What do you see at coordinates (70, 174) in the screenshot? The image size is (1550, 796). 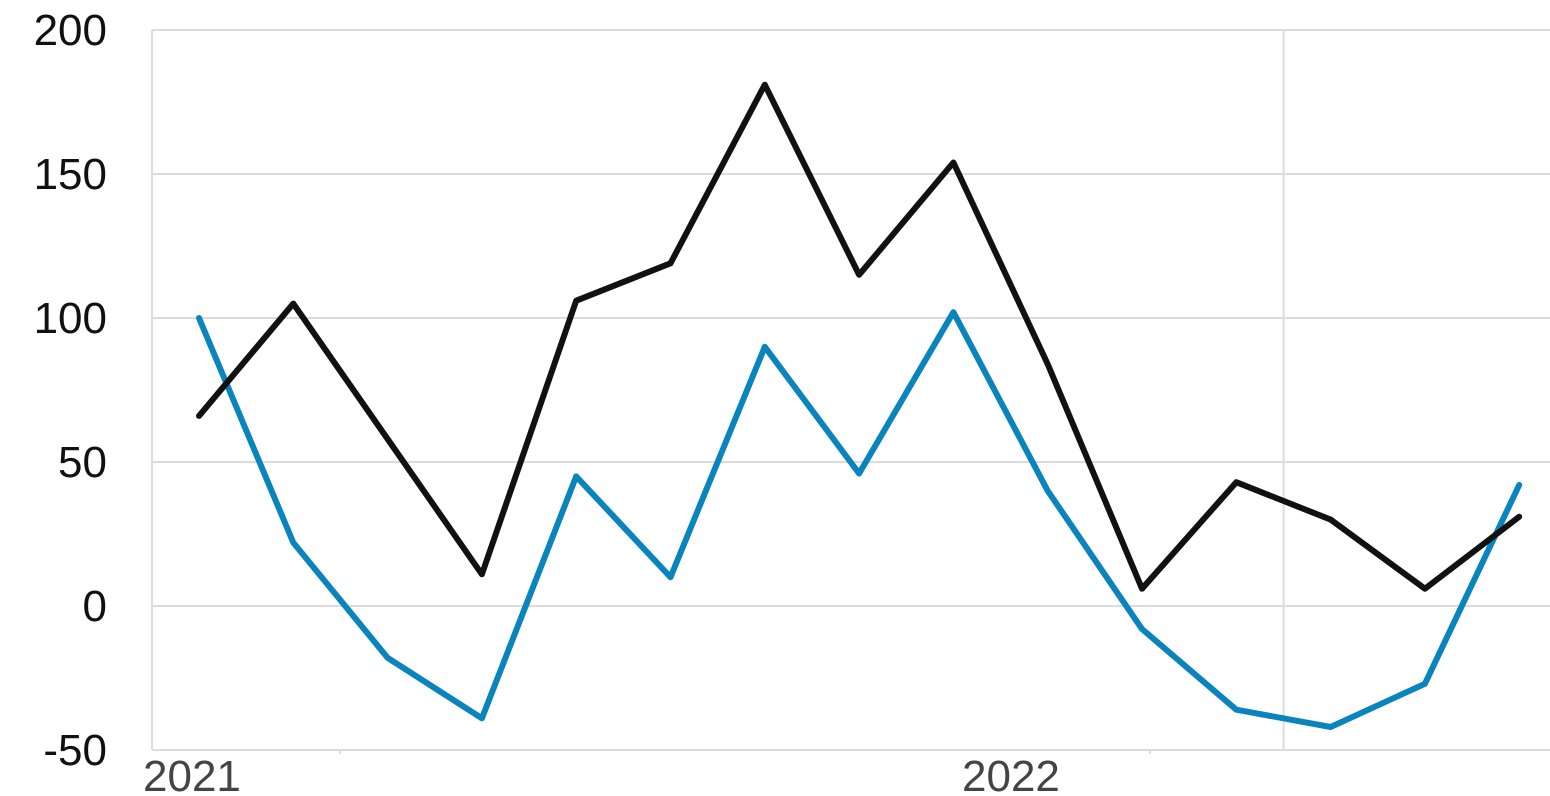 I see `y-tick-label: 150` at bounding box center [70, 174].